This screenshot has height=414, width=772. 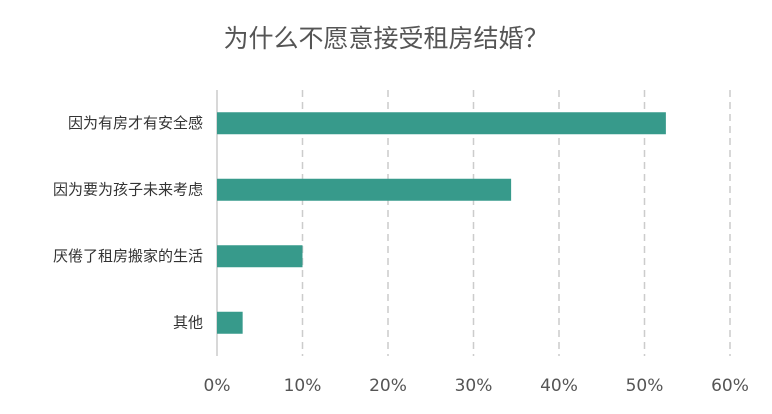 What do you see at coordinates (217, 386) in the screenshot?
I see `x-tick-label: 0%` at bounding box center [217, 386].